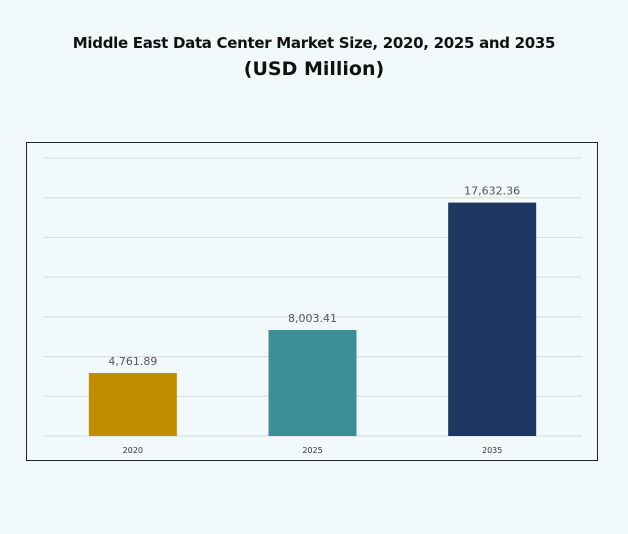 This screenshot has width=628, height=534. I want to click on data-label: 8,003.41, so click(312, 318).